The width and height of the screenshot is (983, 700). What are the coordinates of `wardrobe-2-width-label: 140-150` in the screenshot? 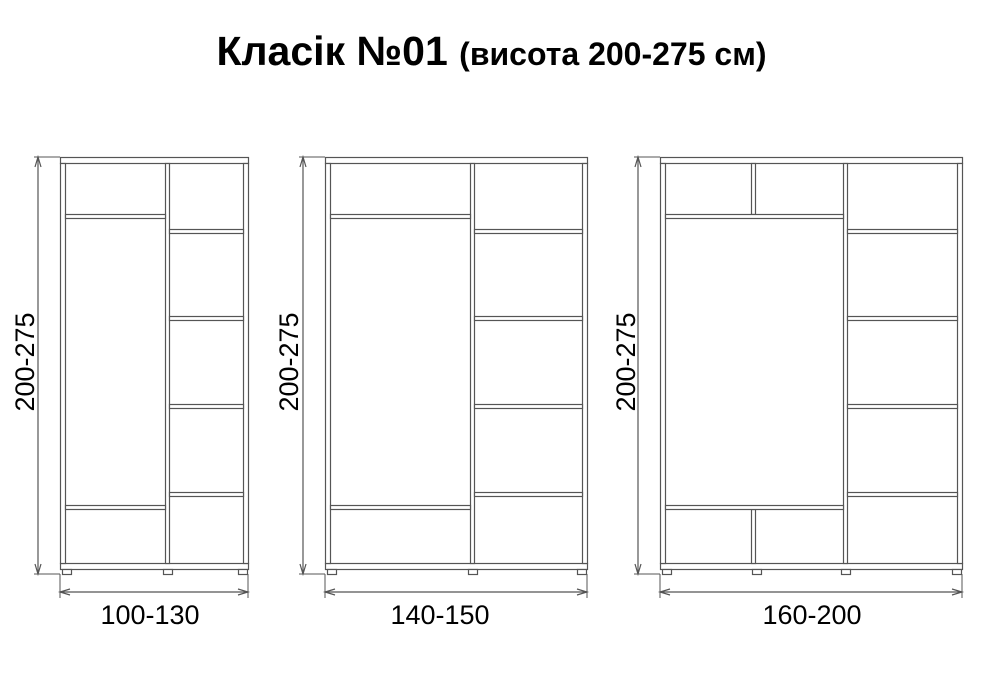 It's located at (439, 615).